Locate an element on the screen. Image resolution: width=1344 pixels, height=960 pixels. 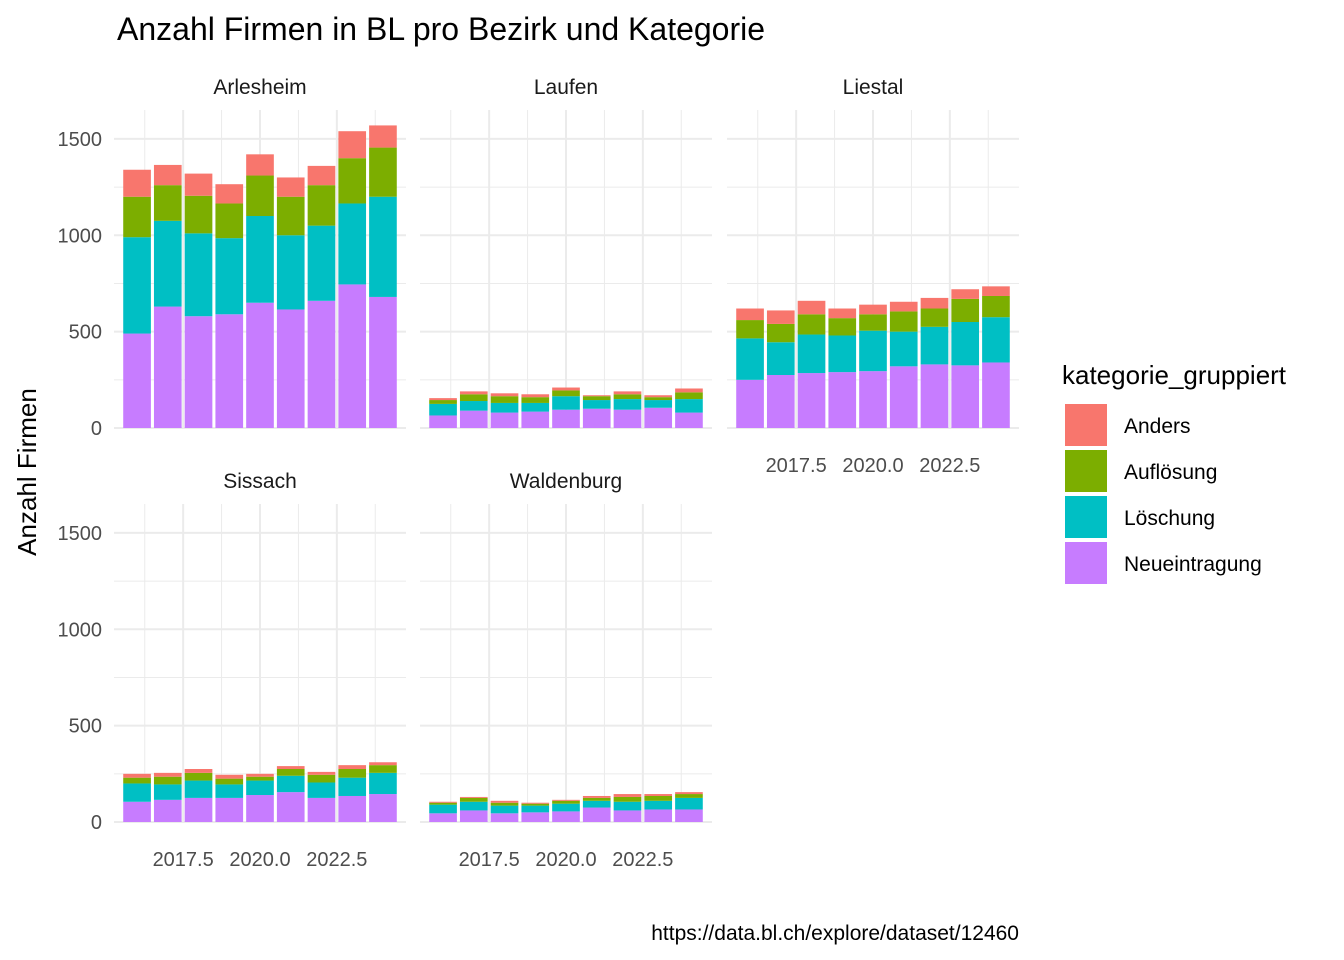
bar-segment-anders-2019 is located at coordinates (842, 313).